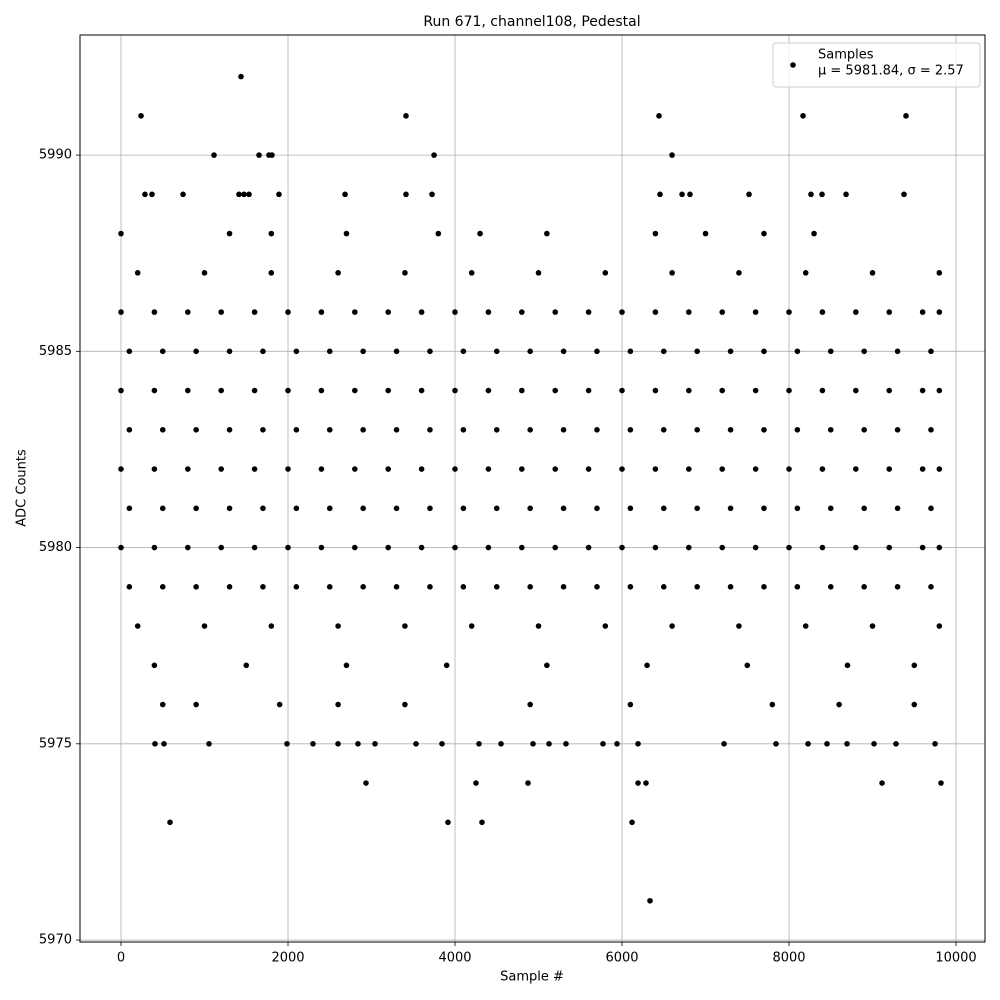 This screenshot has width=1000, height=1000. Describe the element at coordinates (788, 958) in the screenshot. I see `x-tick-label: 8000` at that location.